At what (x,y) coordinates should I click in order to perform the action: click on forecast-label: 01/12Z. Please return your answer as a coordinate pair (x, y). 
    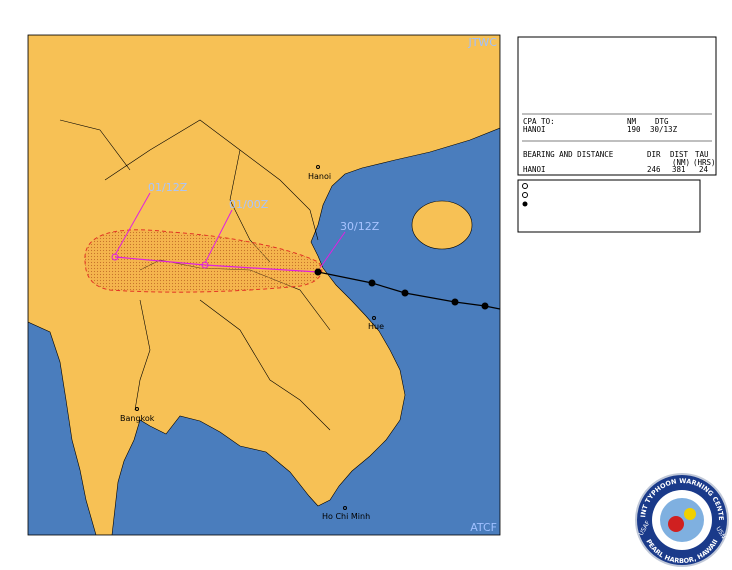
    Looking at the image, I should click on (168, 187).